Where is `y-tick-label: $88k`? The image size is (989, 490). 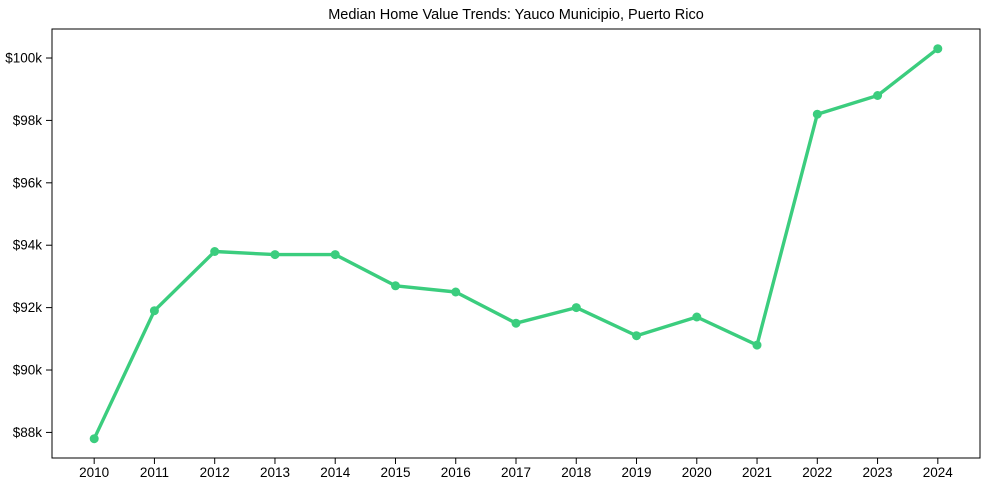 y-tick-label: $88k is located at coordinates (28, 432).